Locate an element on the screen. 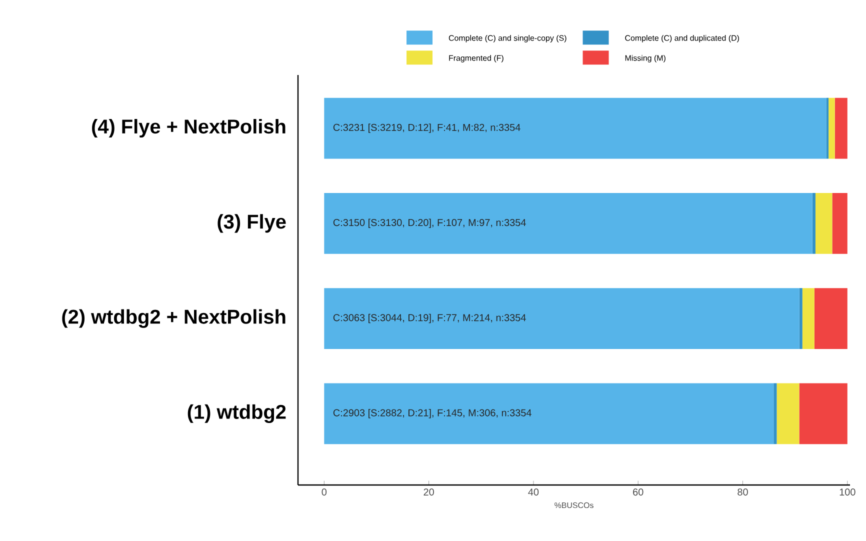 The image size is (866, 541). data-label: C:3063 [S:3044, D:19], F:77, M:214, n:3354 is located at coordinates (429, 319).